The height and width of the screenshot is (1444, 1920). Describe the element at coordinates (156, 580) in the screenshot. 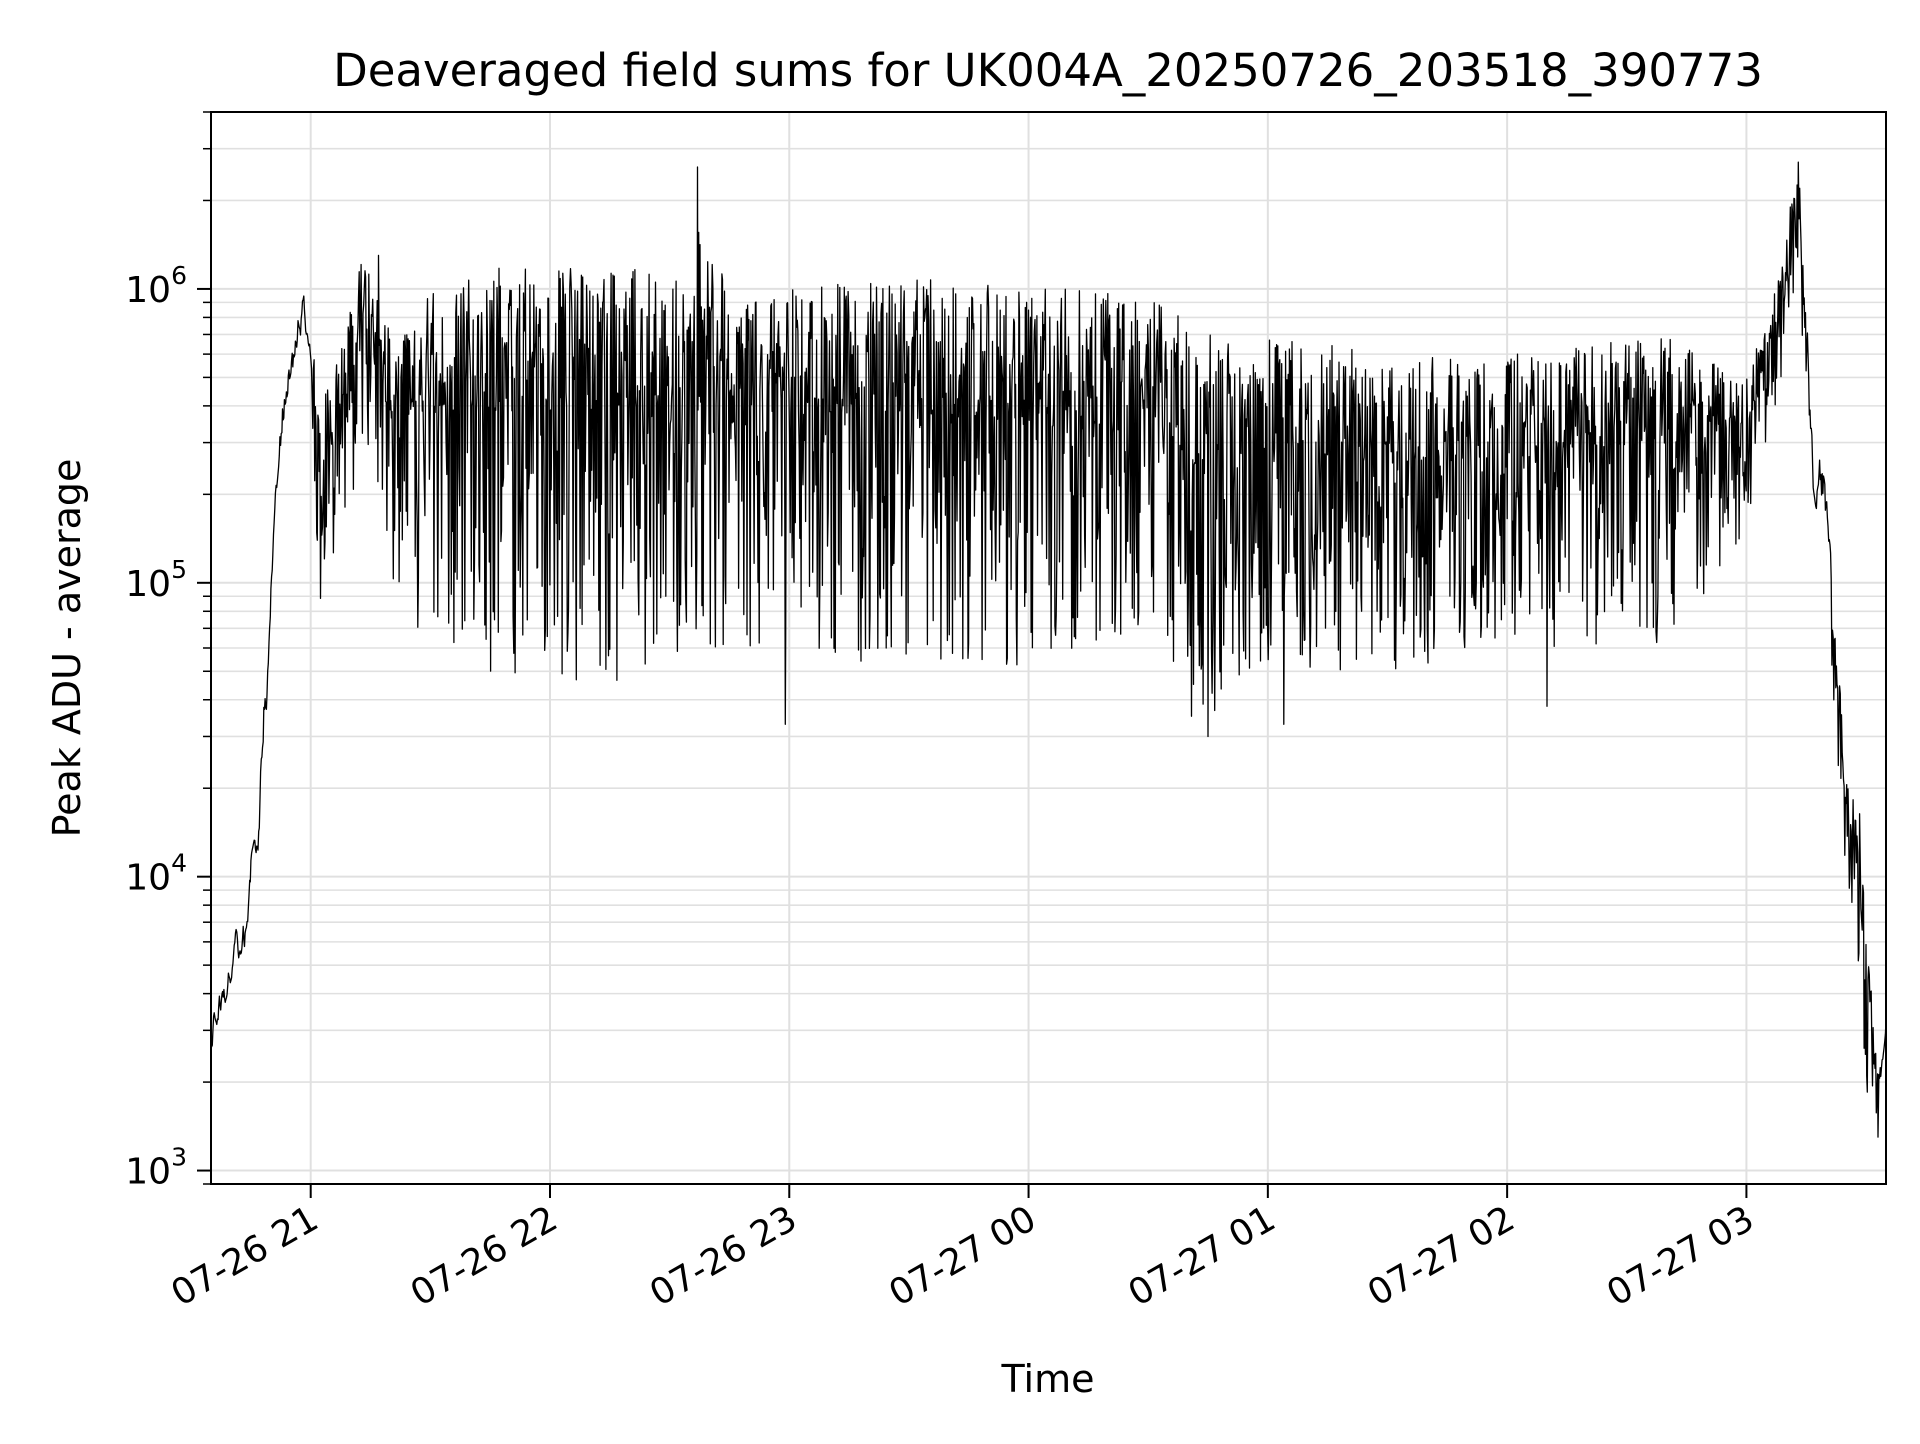

I see `y-tick-label: 10⁵` at that location.